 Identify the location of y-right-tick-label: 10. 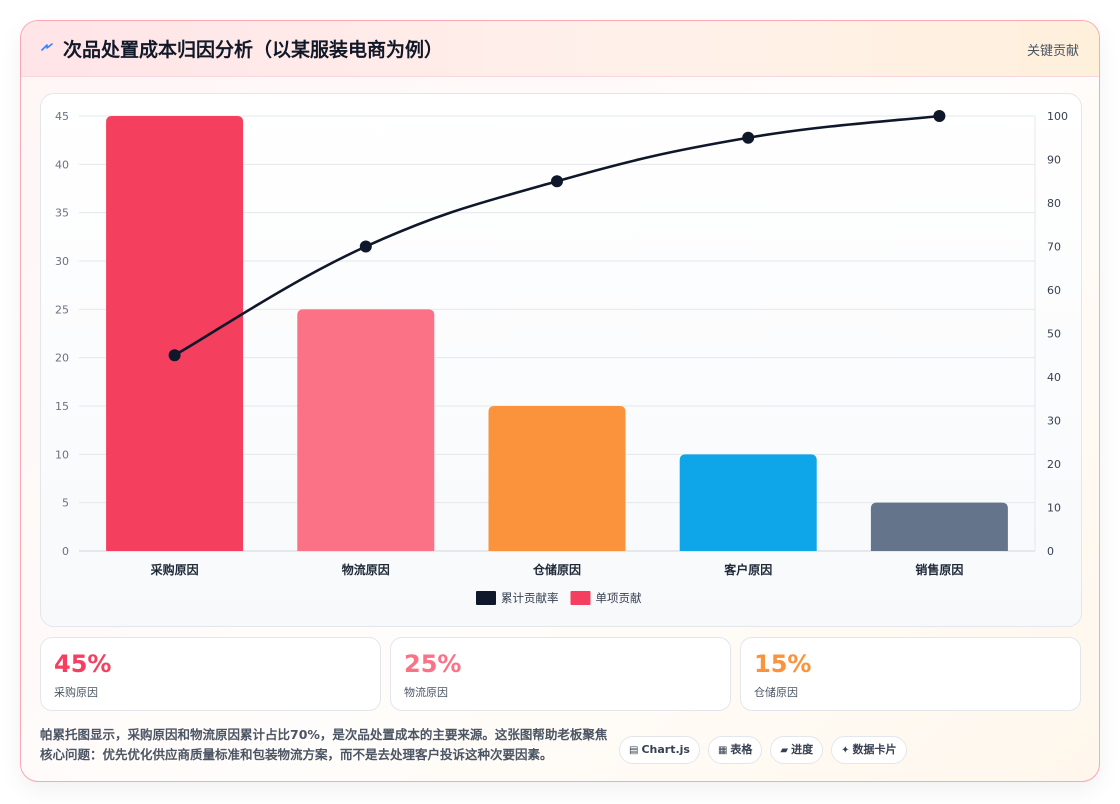
(1054, 508).